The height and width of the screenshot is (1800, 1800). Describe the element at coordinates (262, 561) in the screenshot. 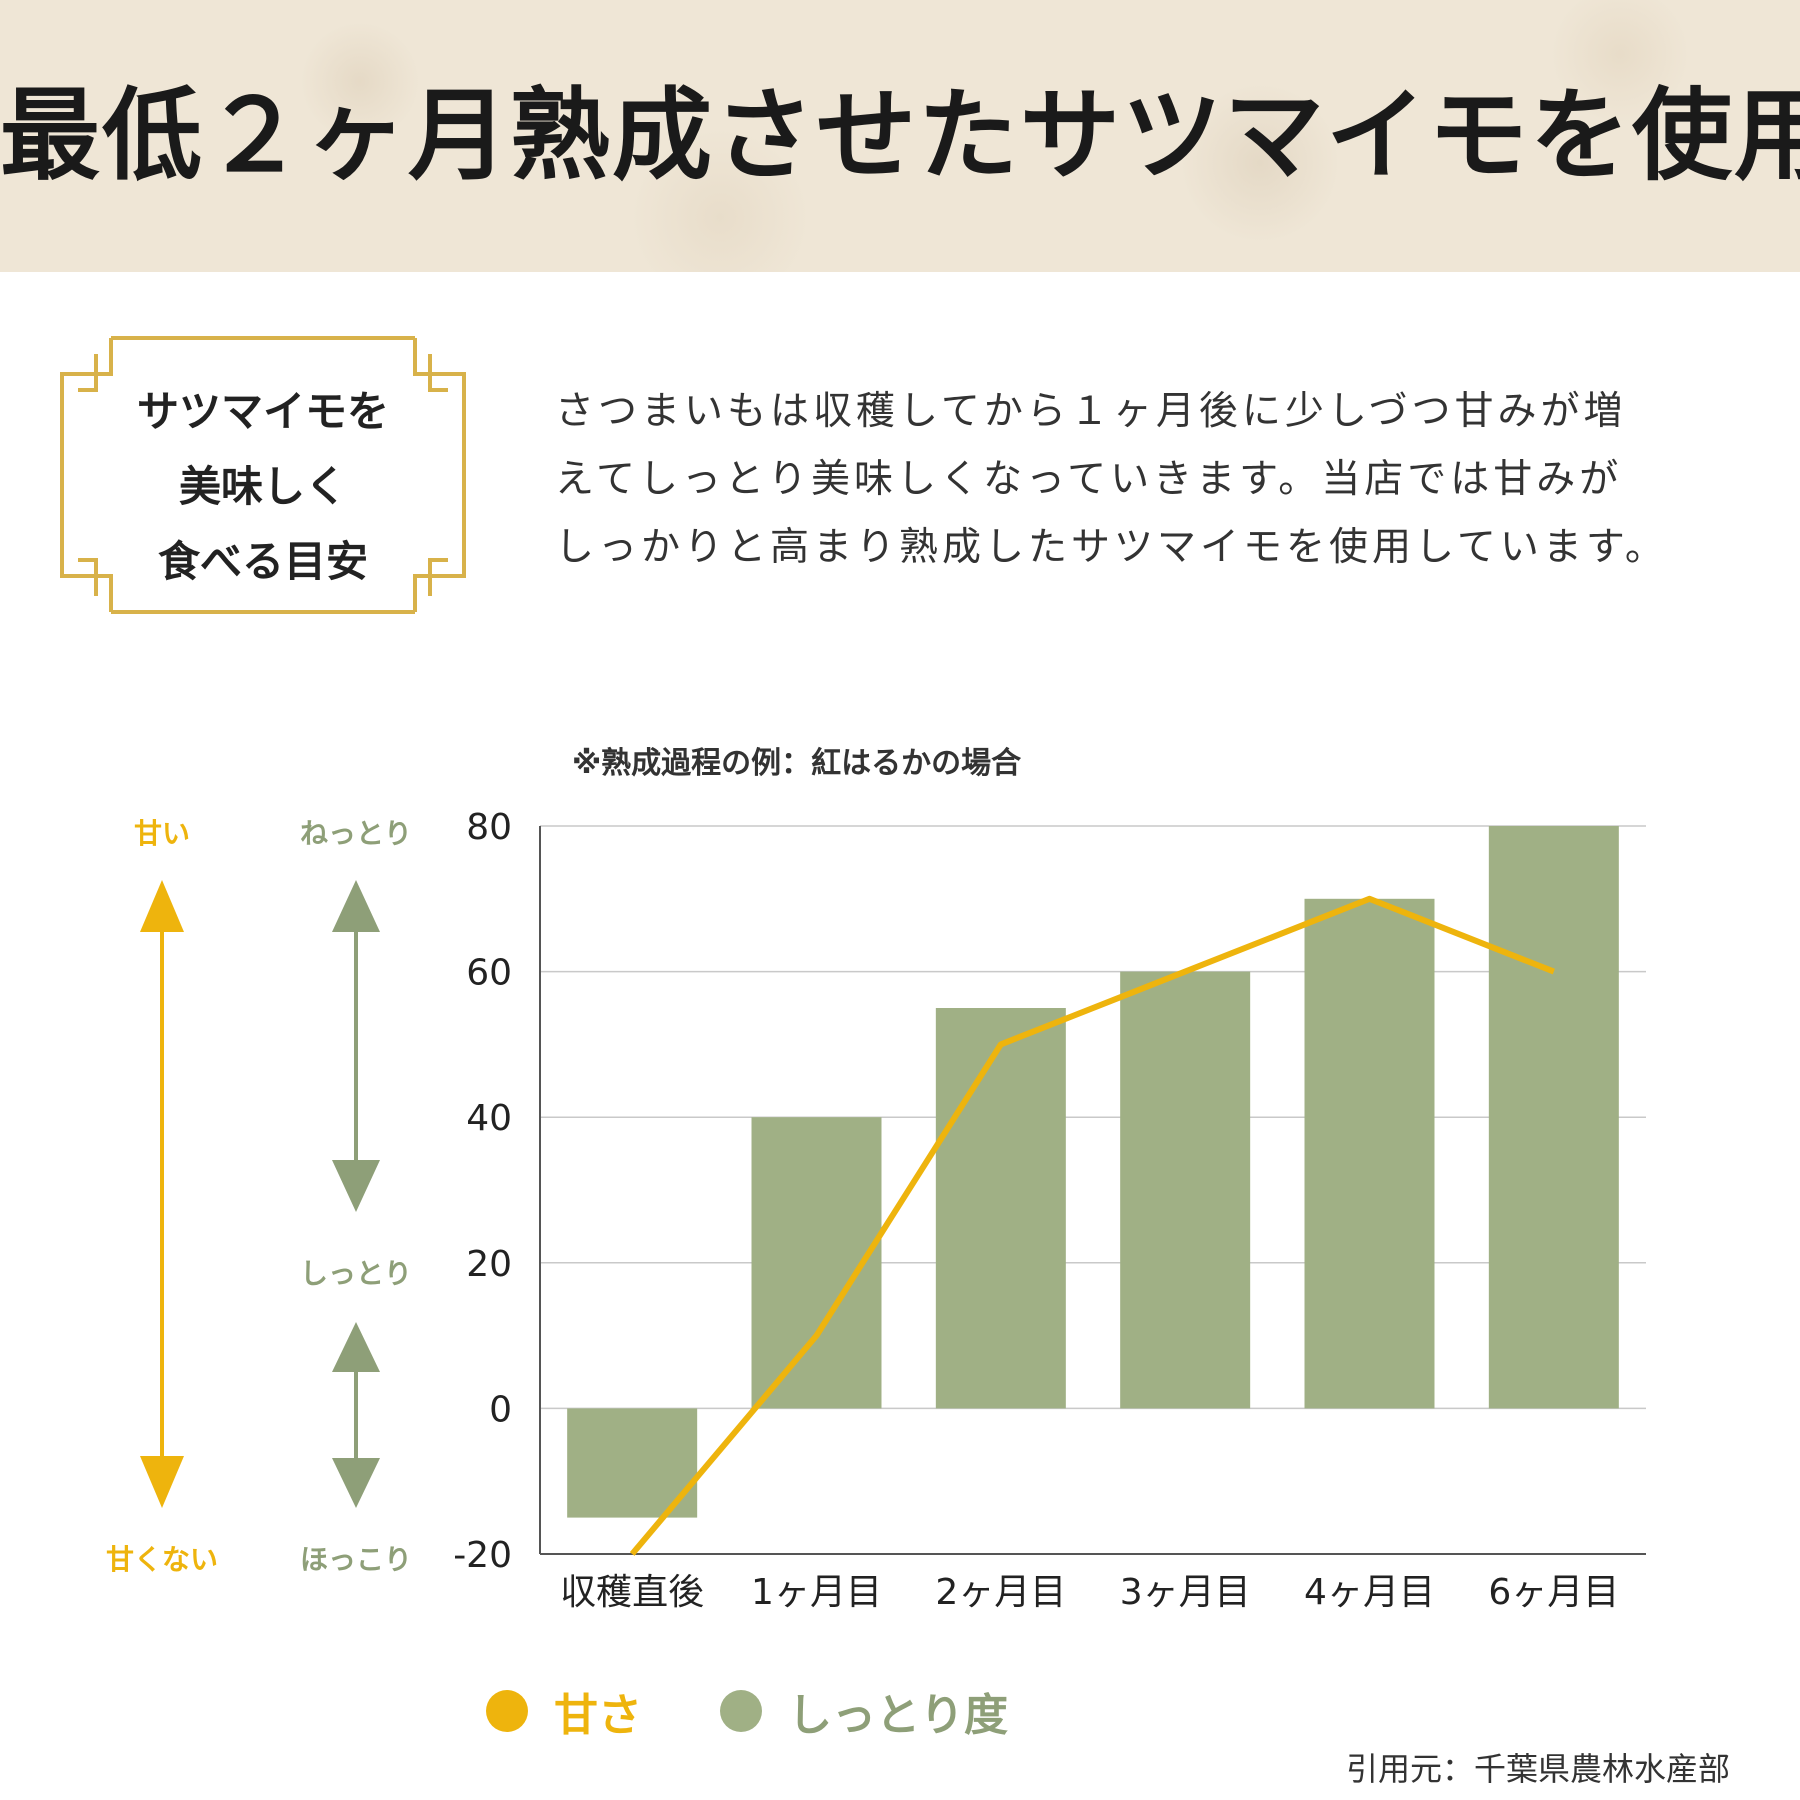

I see `badge-line-3: 食べる目安` at that location.